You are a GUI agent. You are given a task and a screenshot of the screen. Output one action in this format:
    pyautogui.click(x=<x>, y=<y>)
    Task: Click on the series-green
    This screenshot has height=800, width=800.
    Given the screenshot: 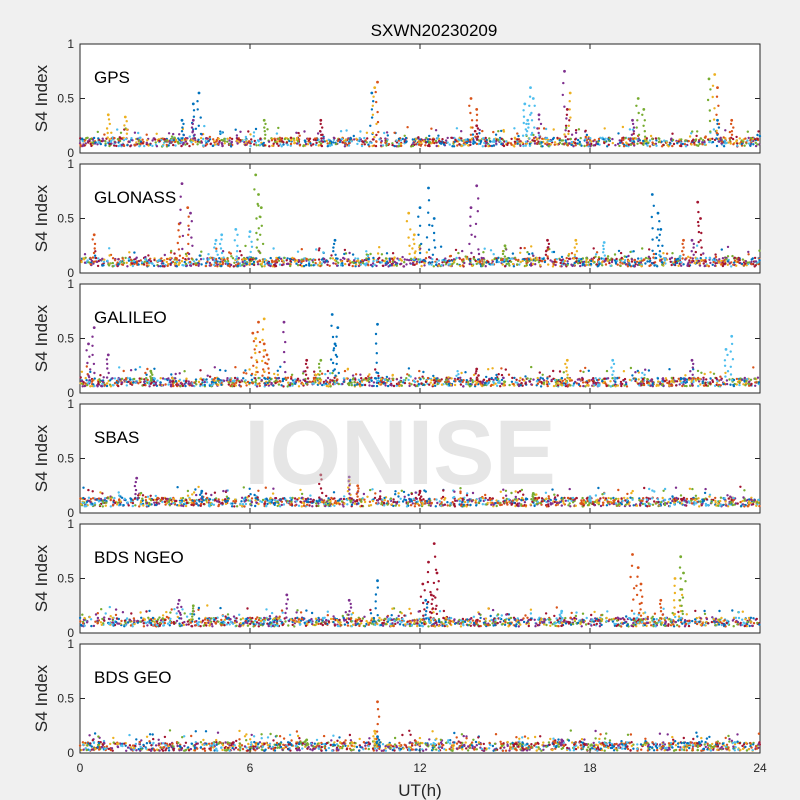 What is the action you would take?
    pyautogui.click(x=487, y=108)
    